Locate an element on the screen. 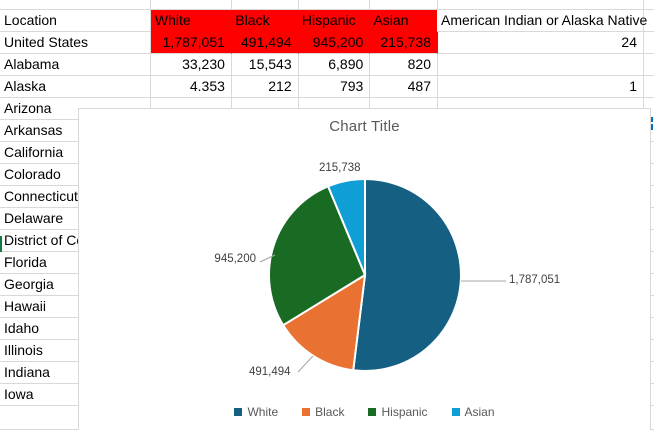 This screenshot has width=654, height=430. table-row: Alaska 4.353 212 793 487 1 is located at coordinates (327, 87).